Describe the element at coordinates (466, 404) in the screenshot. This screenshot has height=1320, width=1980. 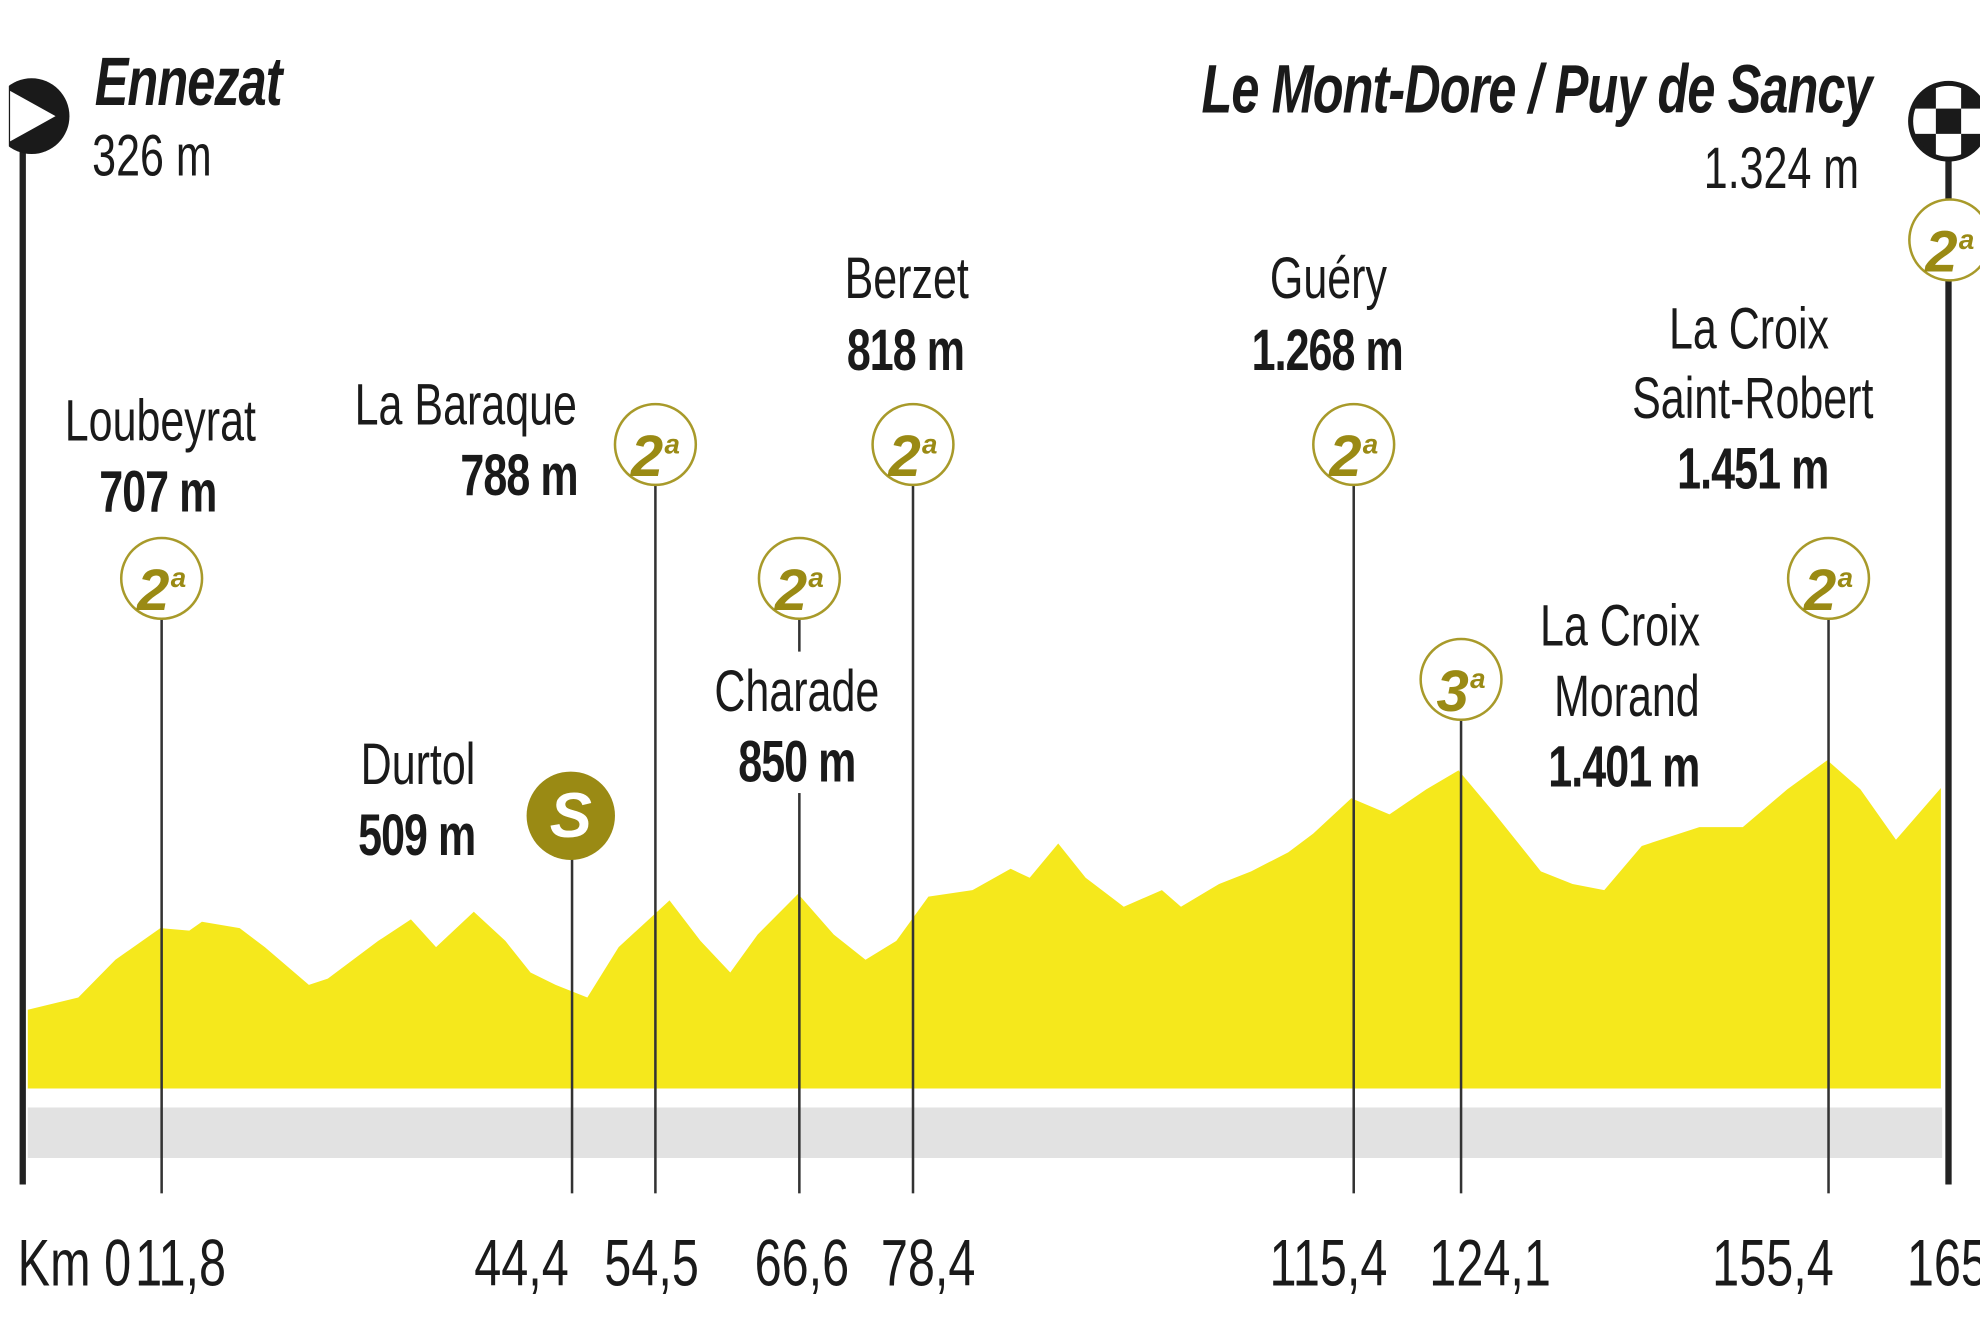
I see `climb-name: La Baraque` at that location.